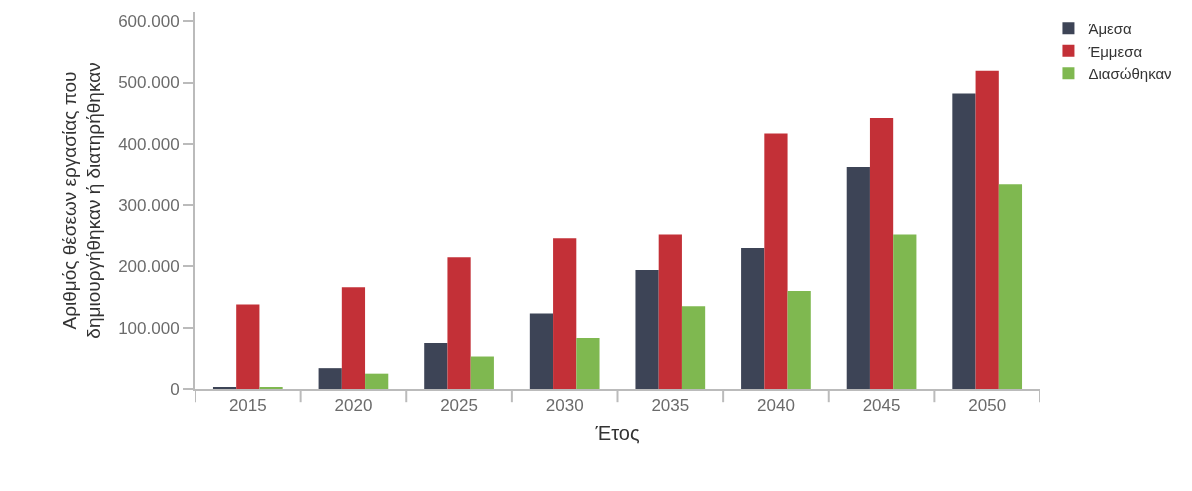 This screenshot has width=1192, height=491. What do you see at coordinates (149, 206) in the screenshot?
I see `y-tick-label: 300.000` at bounding box center [149, 206].